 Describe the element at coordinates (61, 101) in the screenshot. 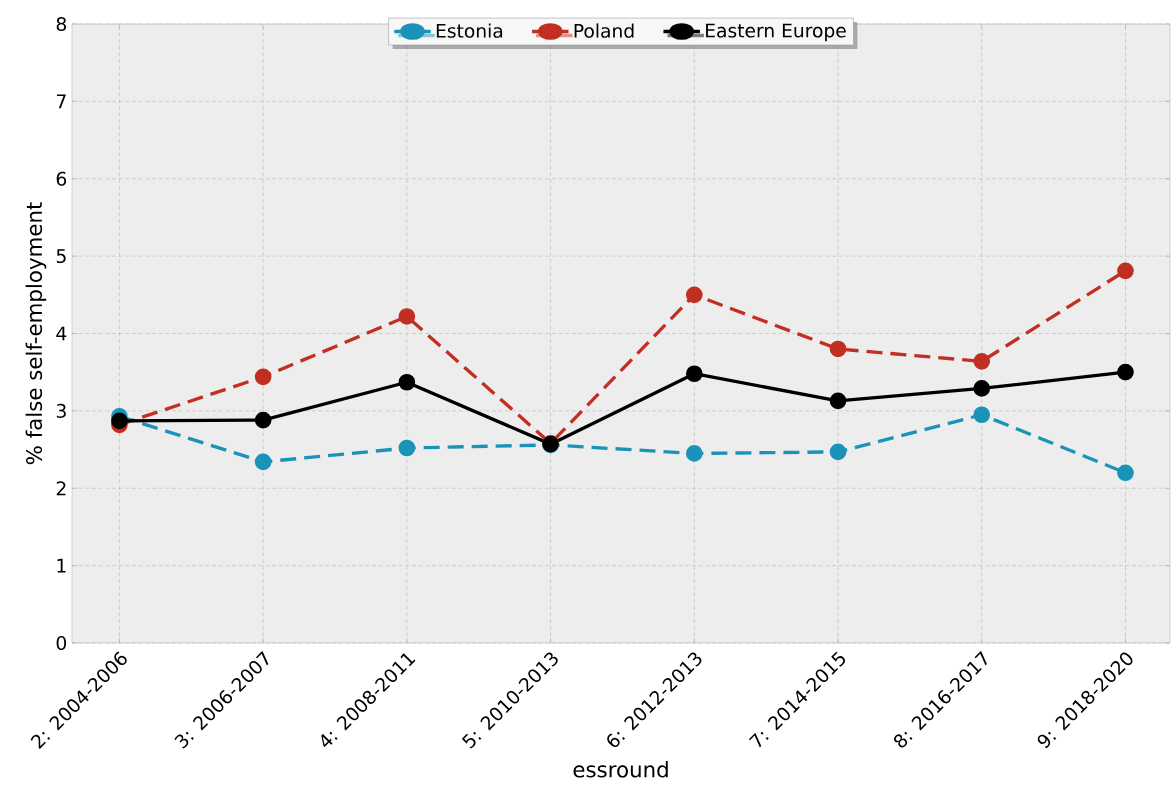

I see `y-tick-label: 7` at that location.